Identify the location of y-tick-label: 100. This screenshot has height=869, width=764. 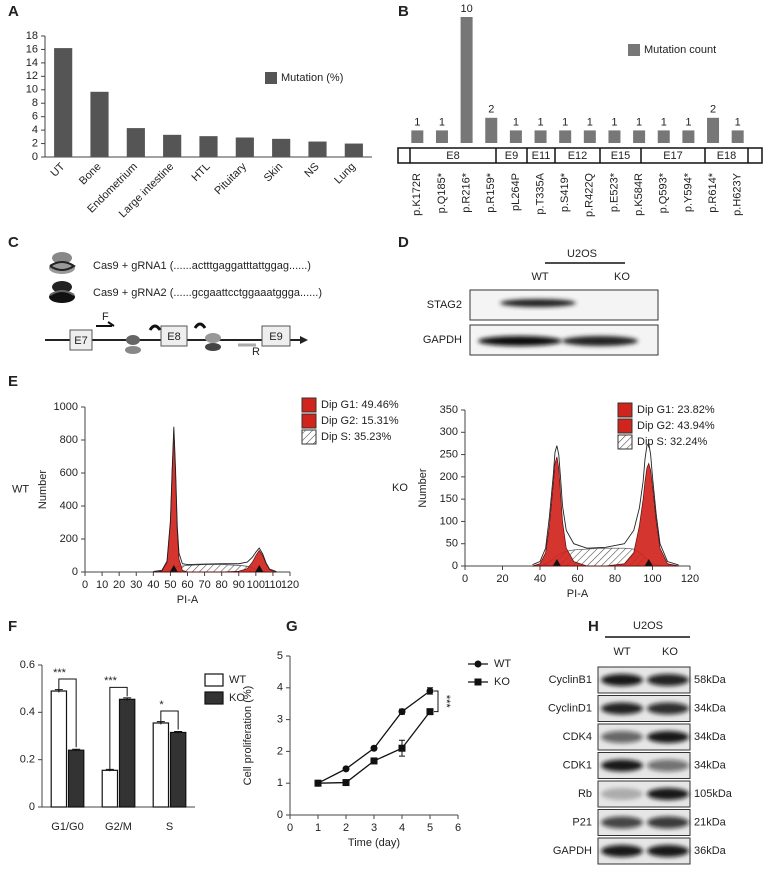
(449, 521).